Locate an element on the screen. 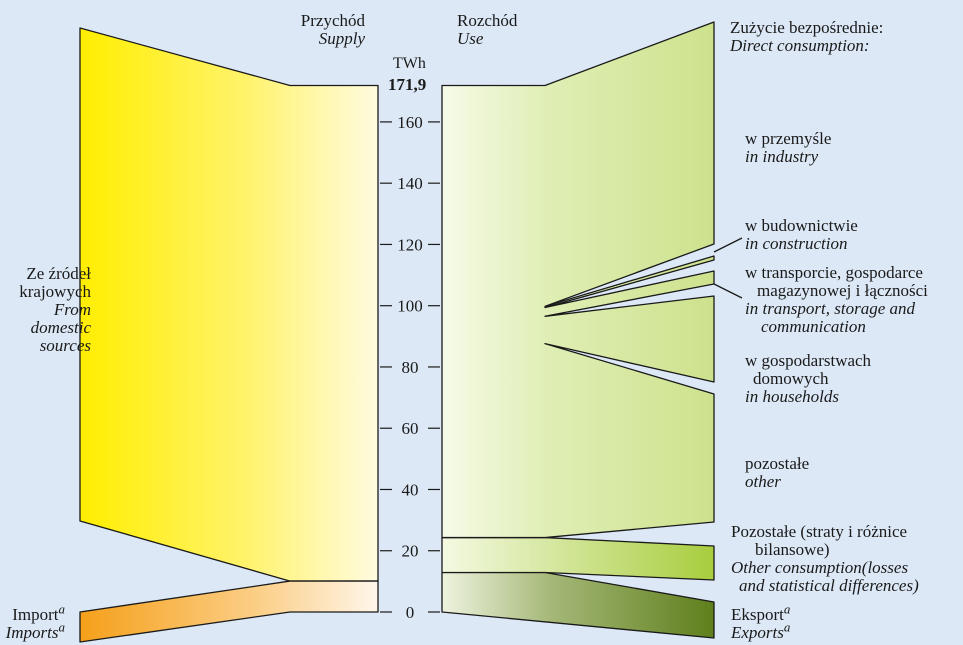 This screenshot has height=645, width=963. households-label-en: in households is located at coordinates (792, 396).